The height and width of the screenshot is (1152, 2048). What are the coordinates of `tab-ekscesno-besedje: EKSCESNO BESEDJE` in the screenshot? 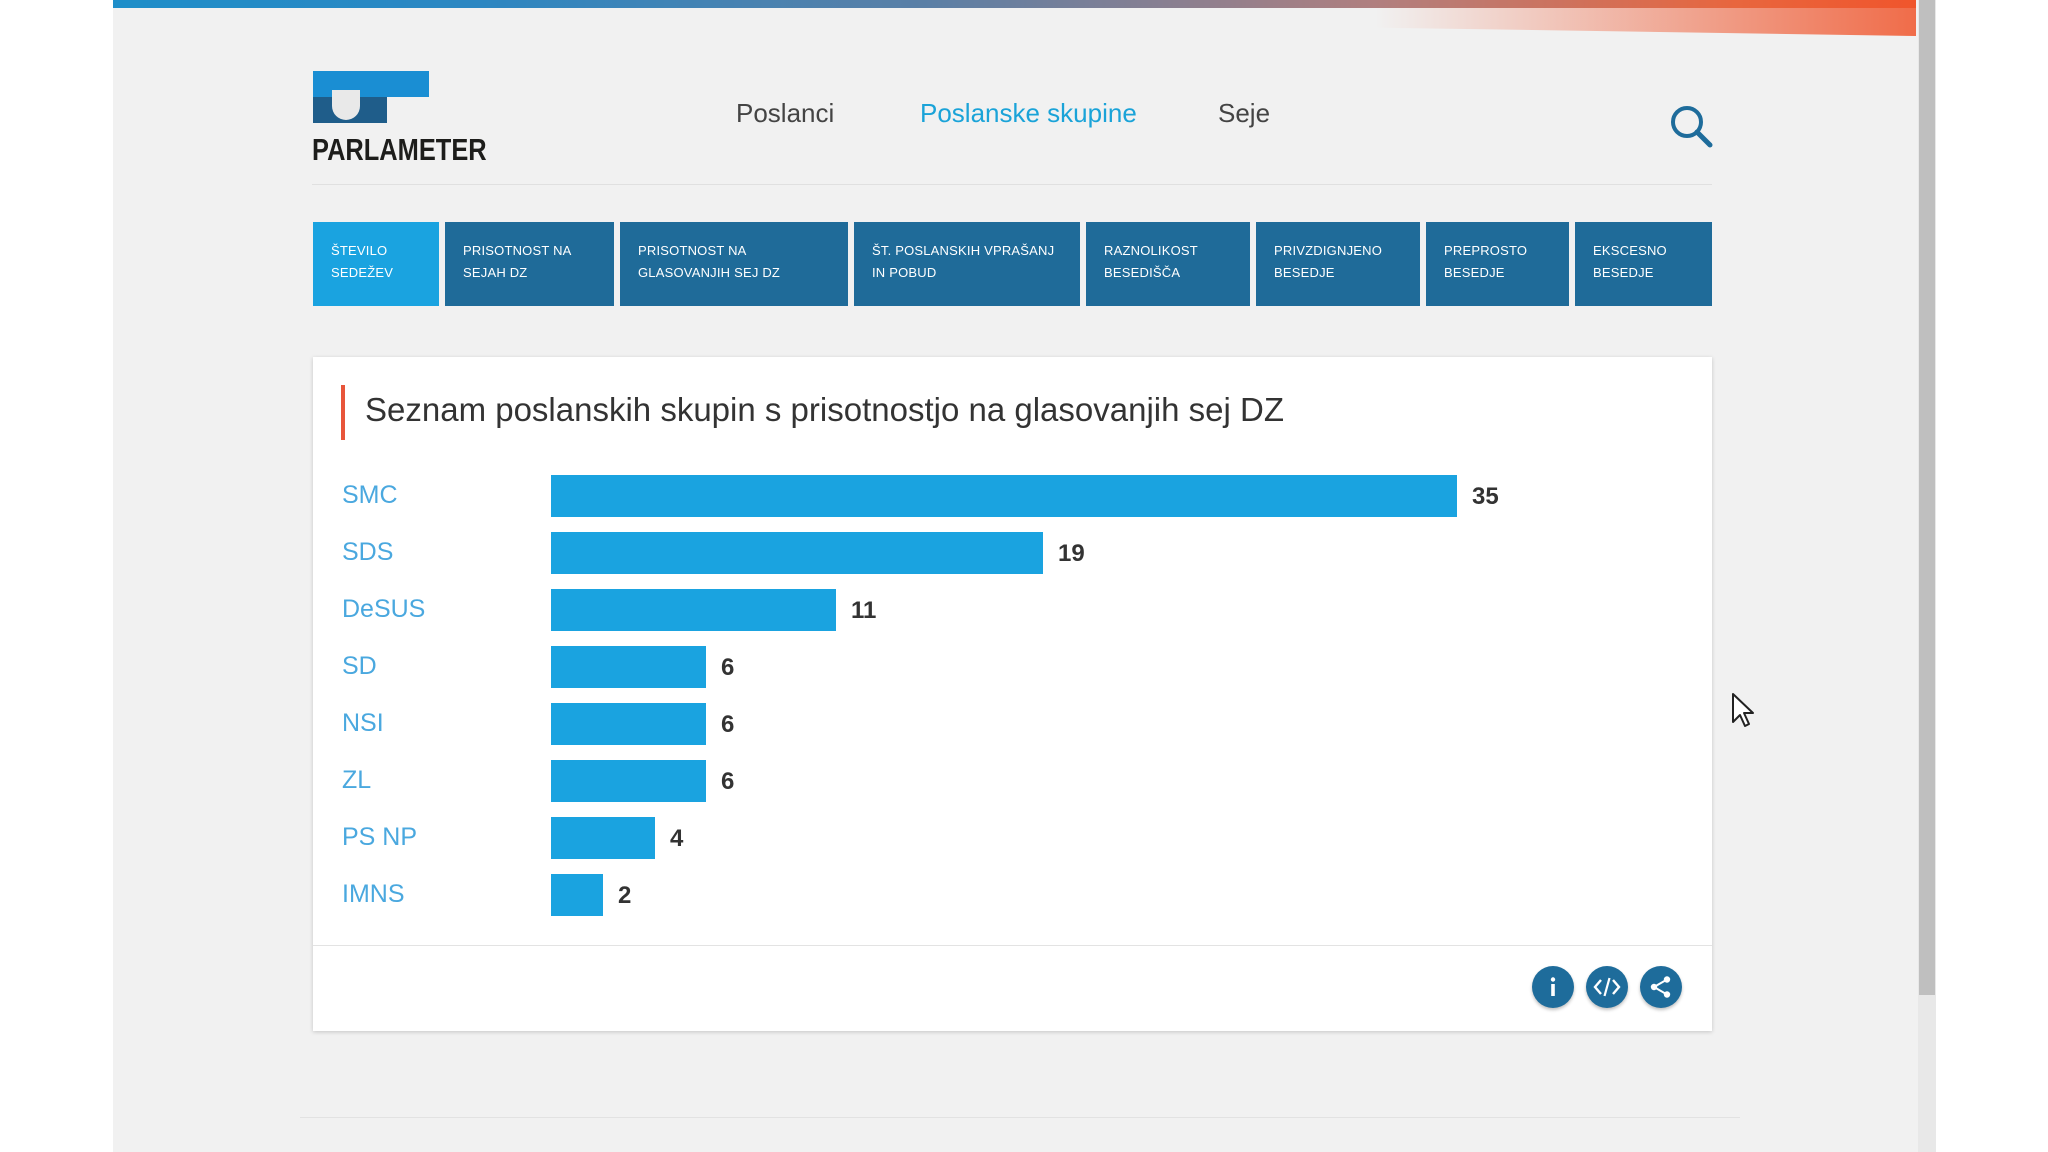 It's located at (1643, 264).